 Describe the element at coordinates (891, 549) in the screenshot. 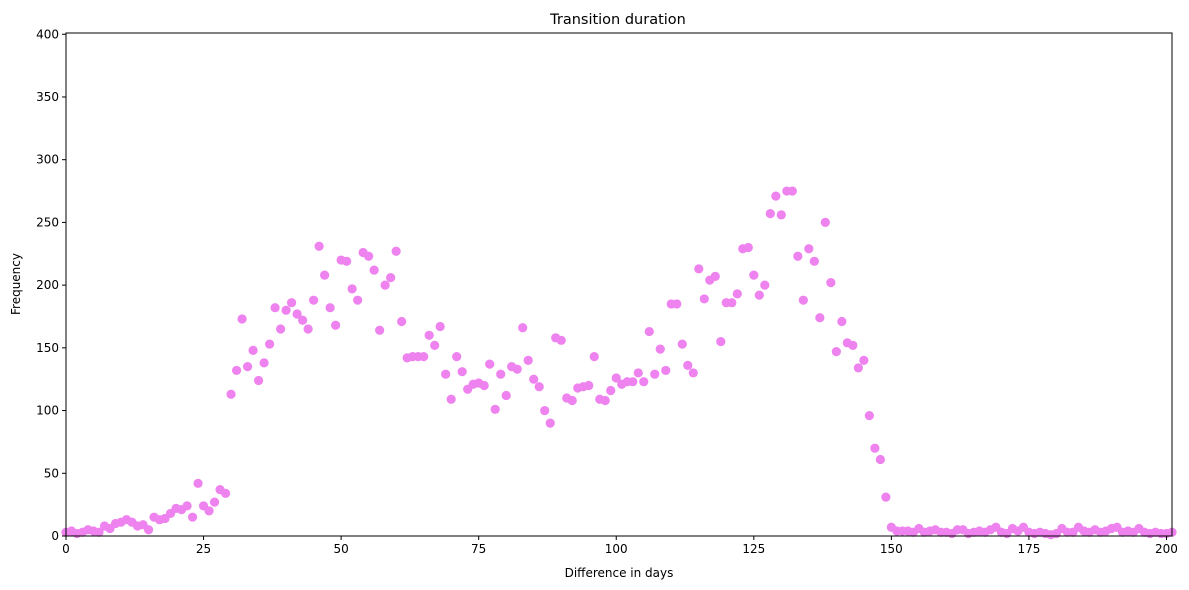

I see `x-tick-label: 150` at that location.